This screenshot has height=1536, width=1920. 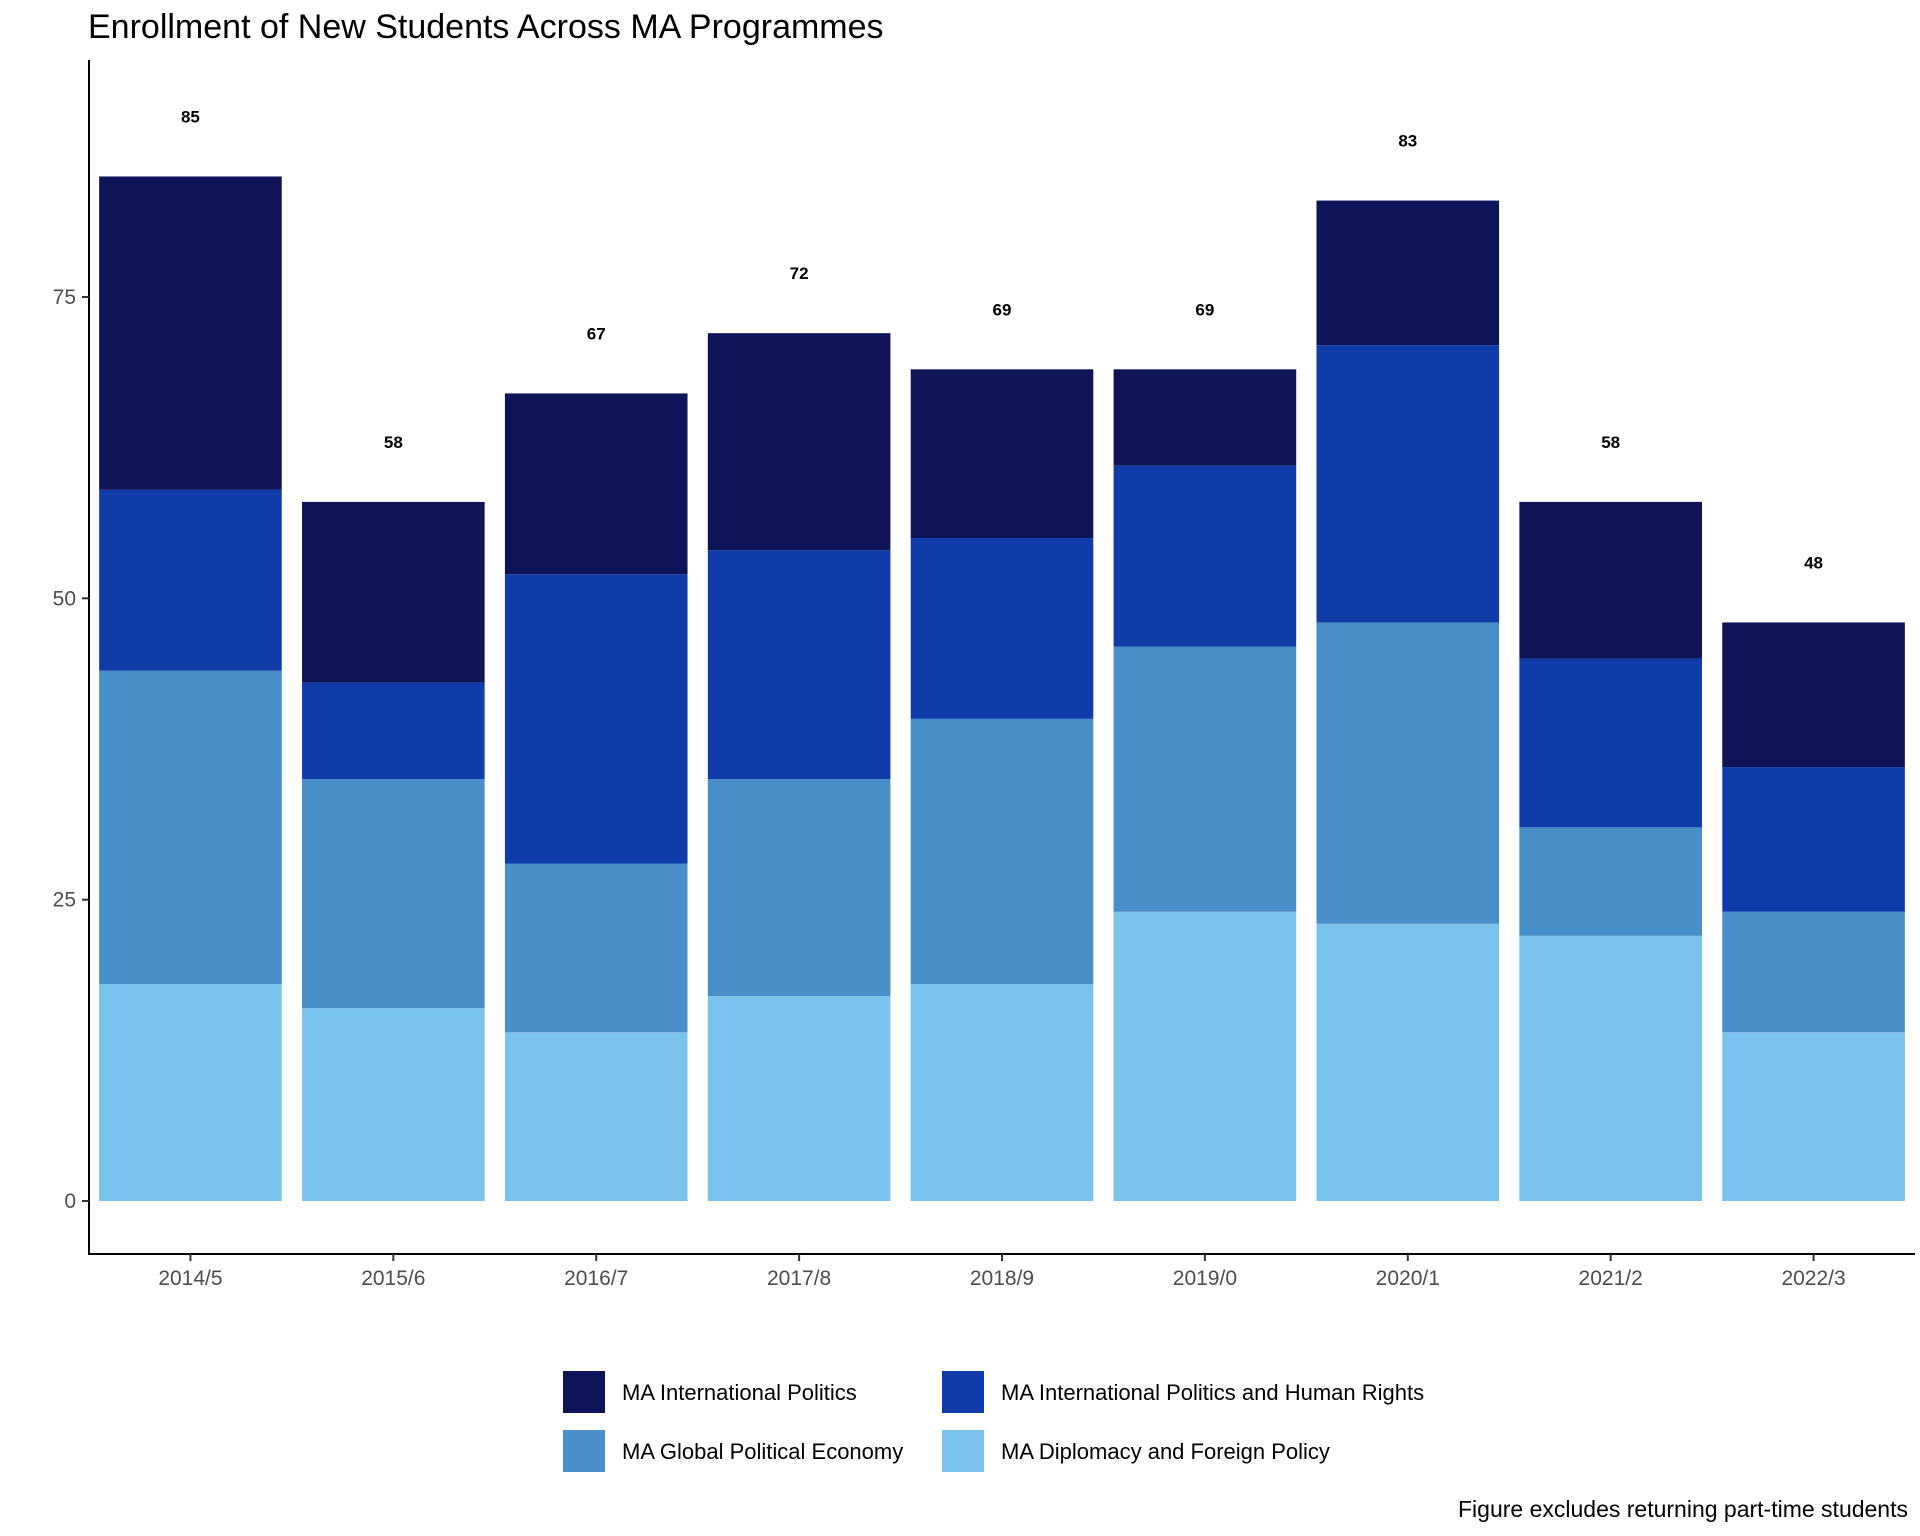 What do you see at coordinates (762, 1451) in the screenshot?
I see `legend-label: MA Global Political Economy` at bounding box center [762, 1451].